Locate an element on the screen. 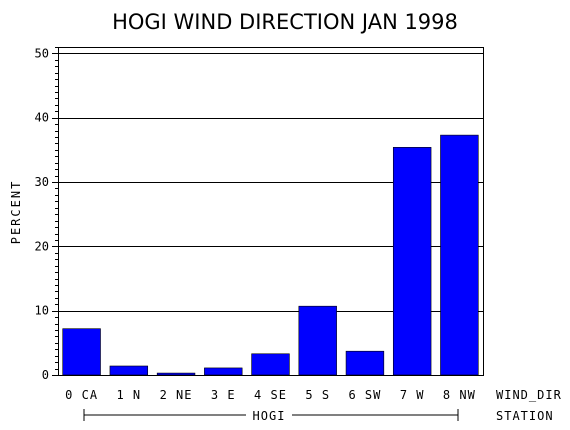 This screenshot has height=430, width=570. station-axis-label: STATION is located at coordinates (525, 416).